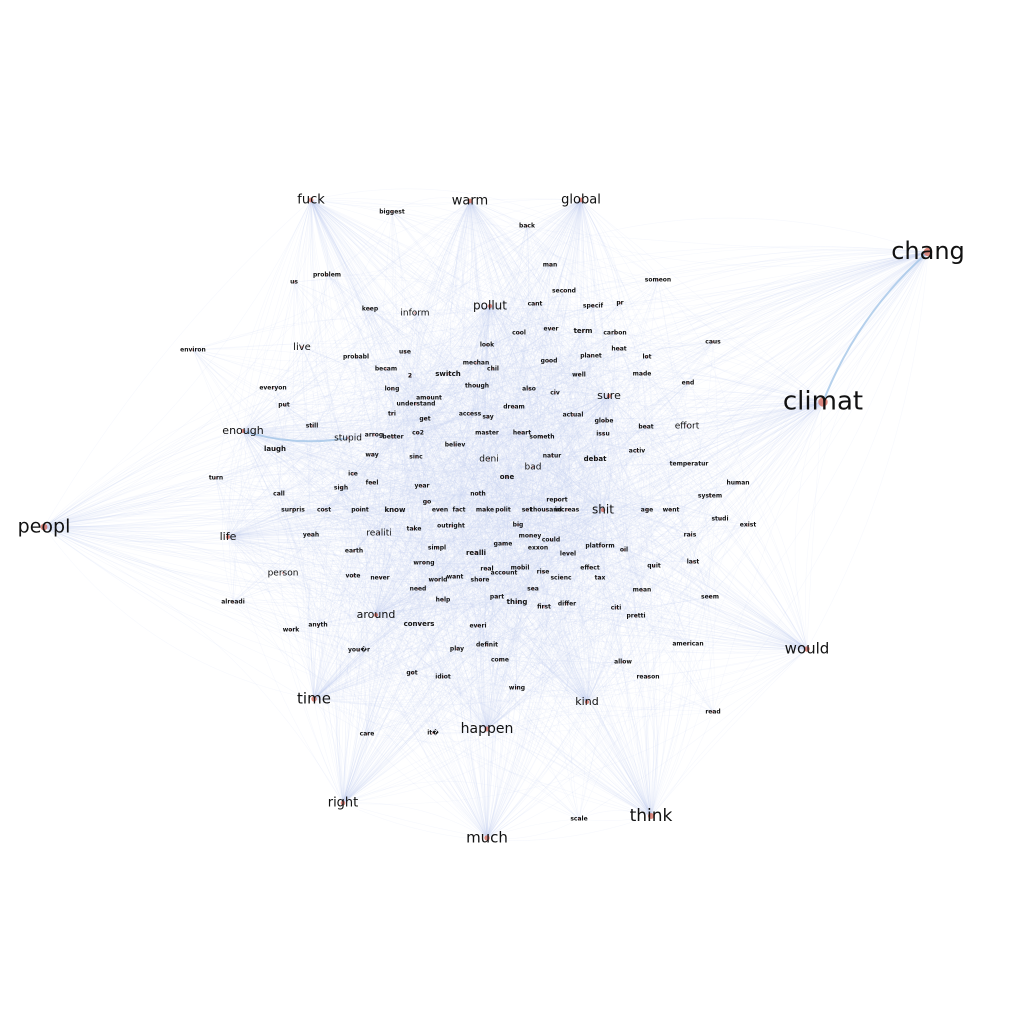  Describe the element at coordinates (514, 541) in the screenshot. I see `edge-1918` at that location.